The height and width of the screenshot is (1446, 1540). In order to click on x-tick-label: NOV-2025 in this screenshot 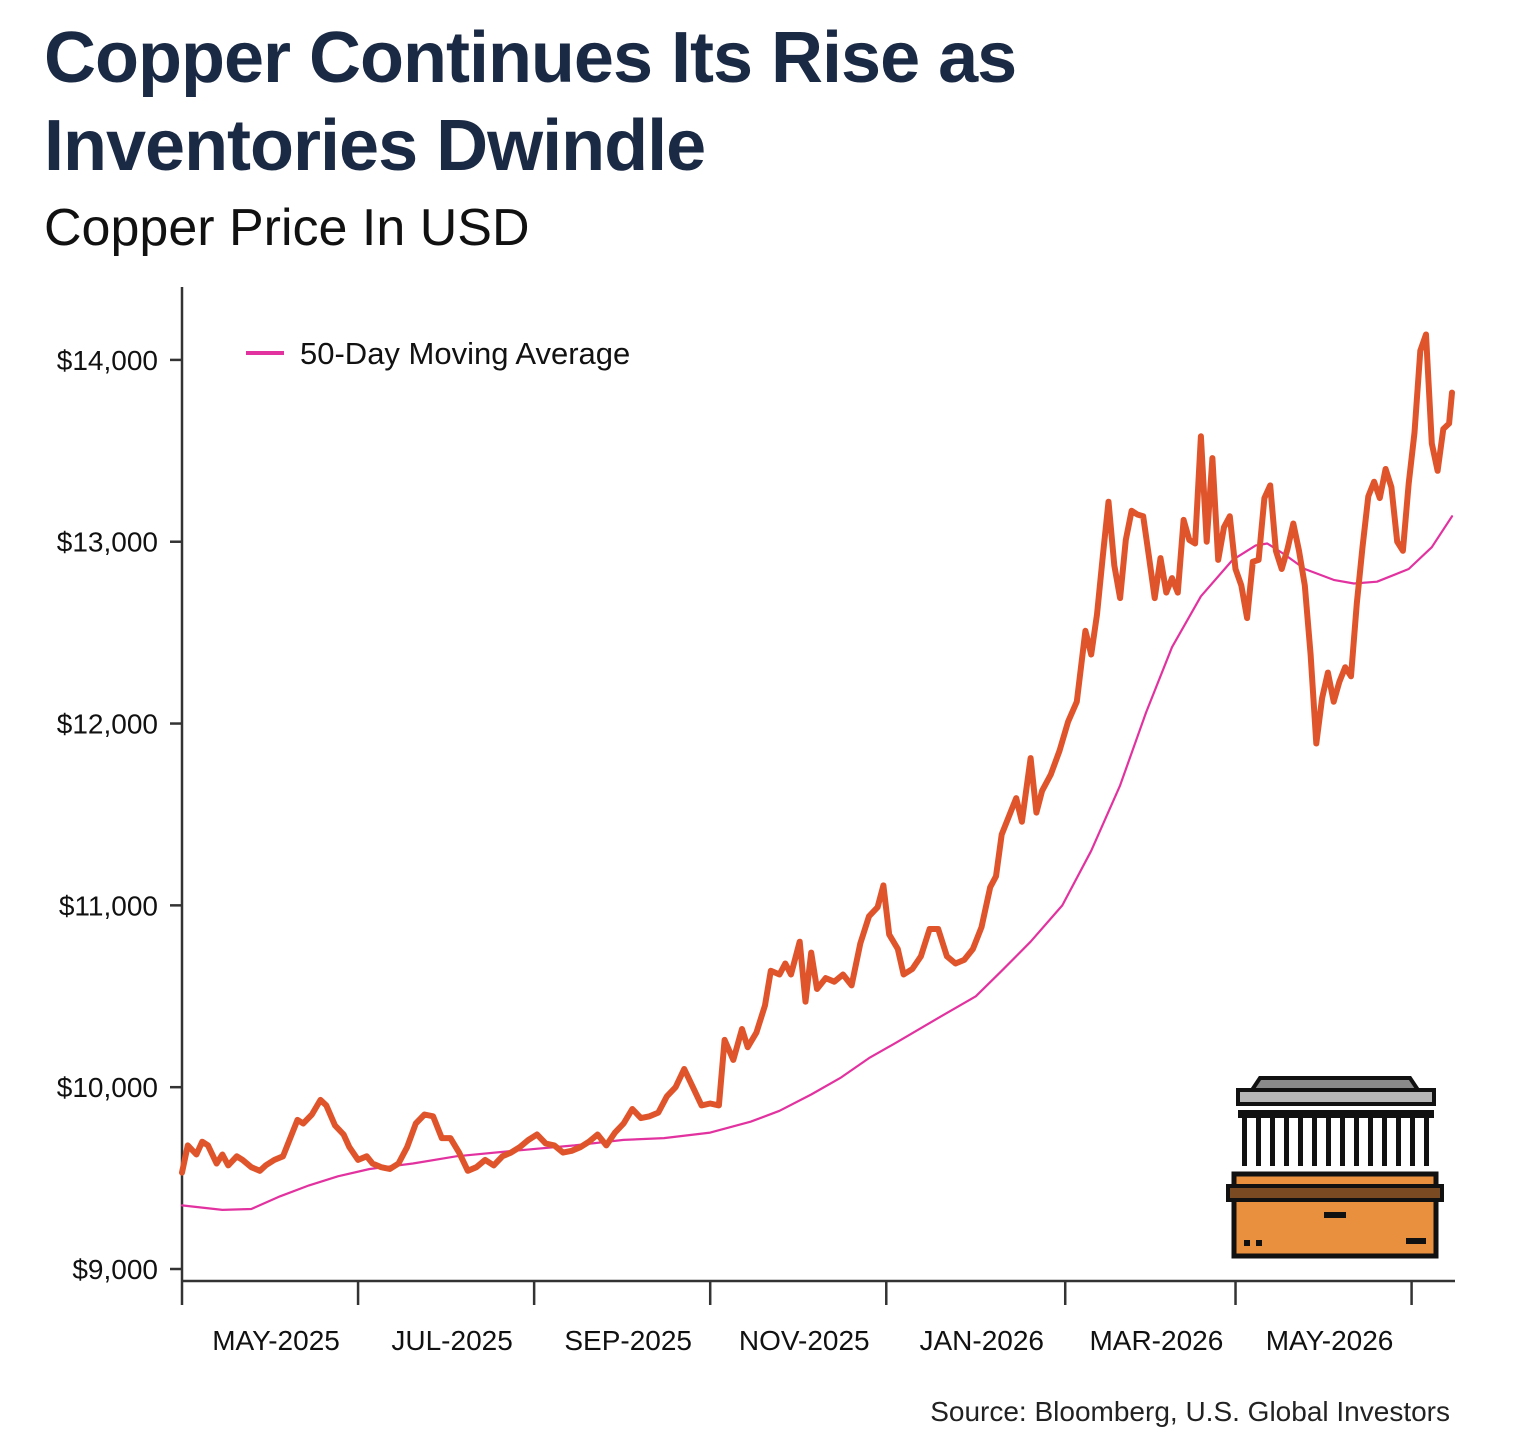, I will do `click(804, 1340)`.